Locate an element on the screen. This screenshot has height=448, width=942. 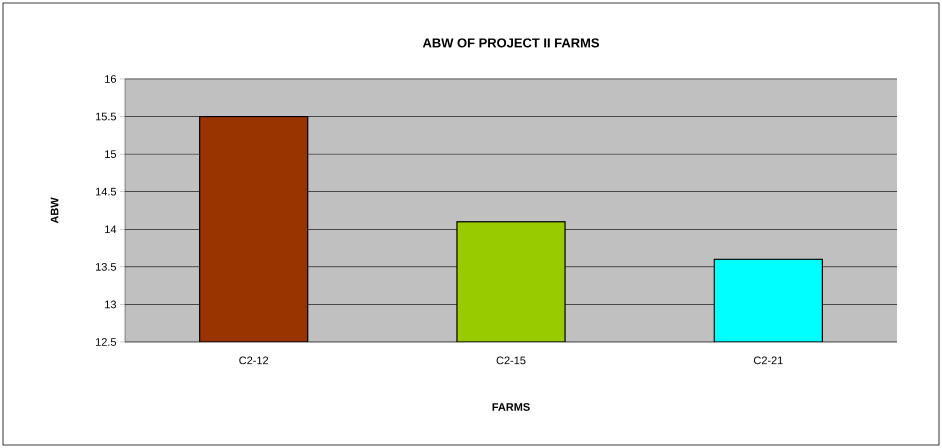
y-tick-label: 16 is located at coordinates (110, 79).